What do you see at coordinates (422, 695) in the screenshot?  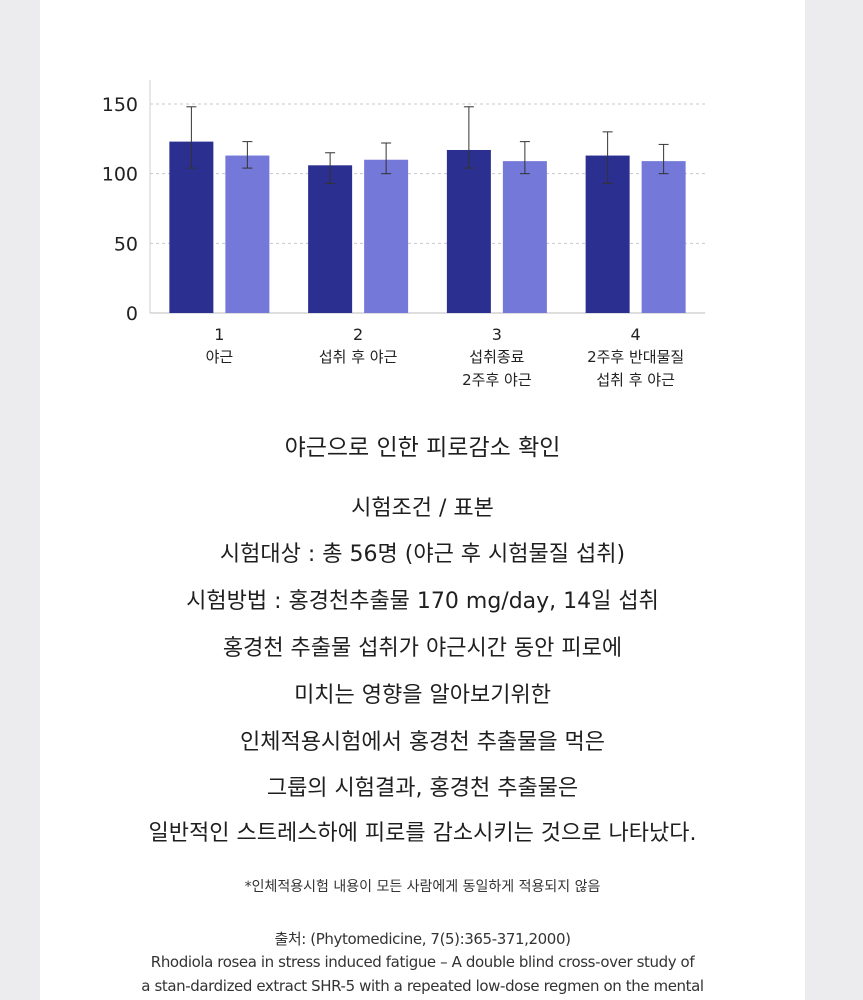 I see `result-line: 미치는 영향을 알아보기위한` at bounding box center [422, 695].